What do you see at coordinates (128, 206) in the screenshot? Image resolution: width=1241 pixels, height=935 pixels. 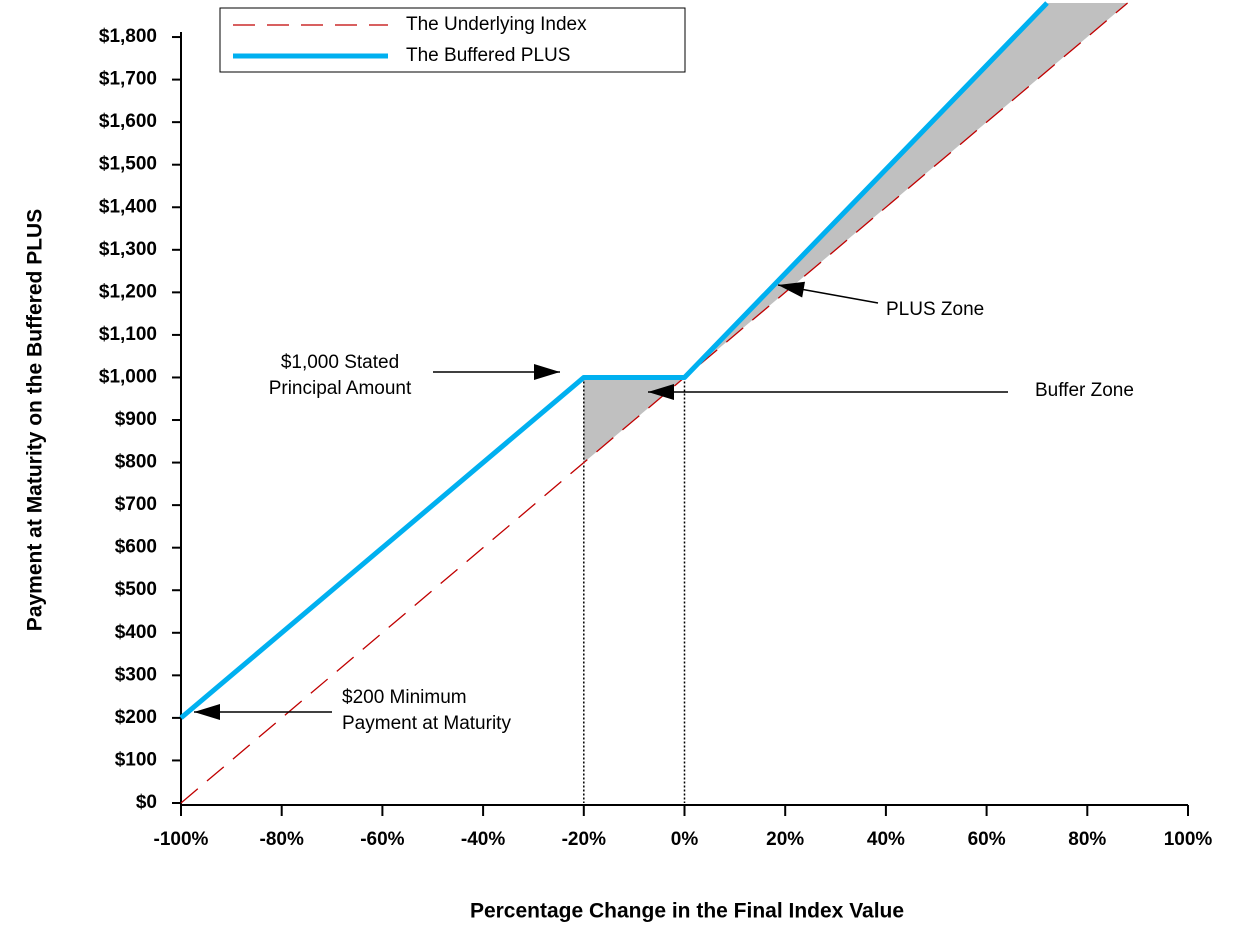 I see `y-tick-label: $1,400` at bounding box center [128, 206].